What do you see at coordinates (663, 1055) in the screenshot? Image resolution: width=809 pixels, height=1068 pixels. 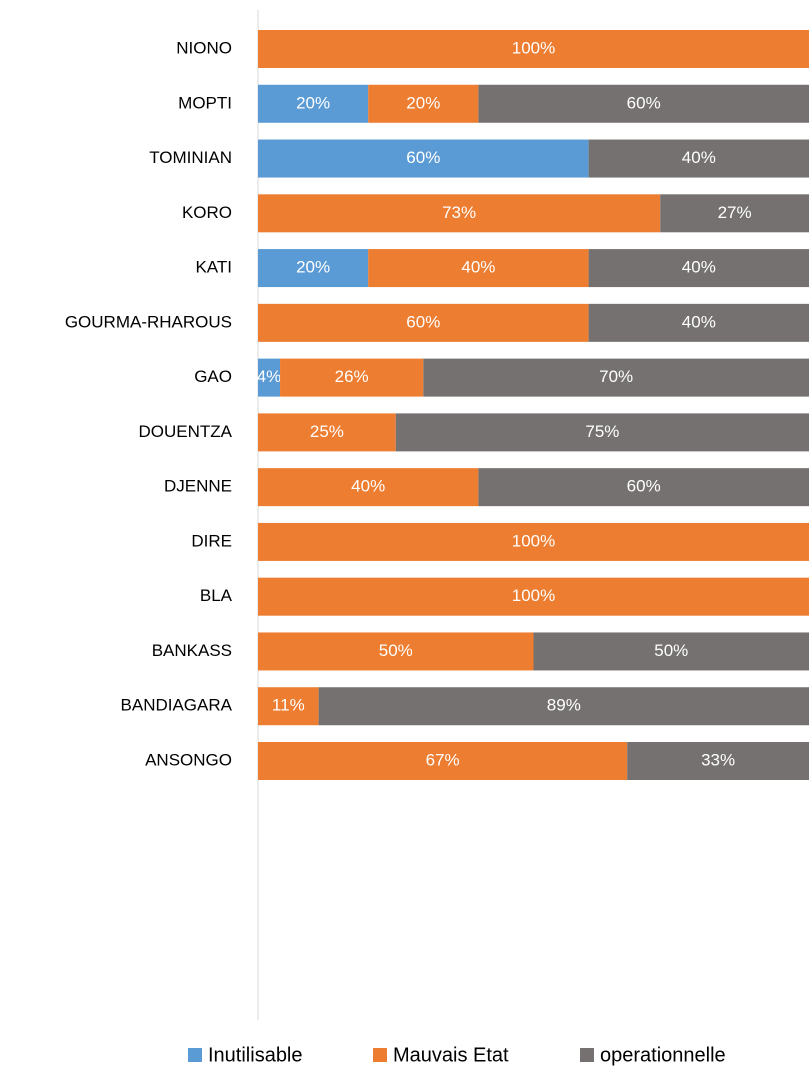 I see `legend-label: operationnelle` at bounding box center [663, 1055].